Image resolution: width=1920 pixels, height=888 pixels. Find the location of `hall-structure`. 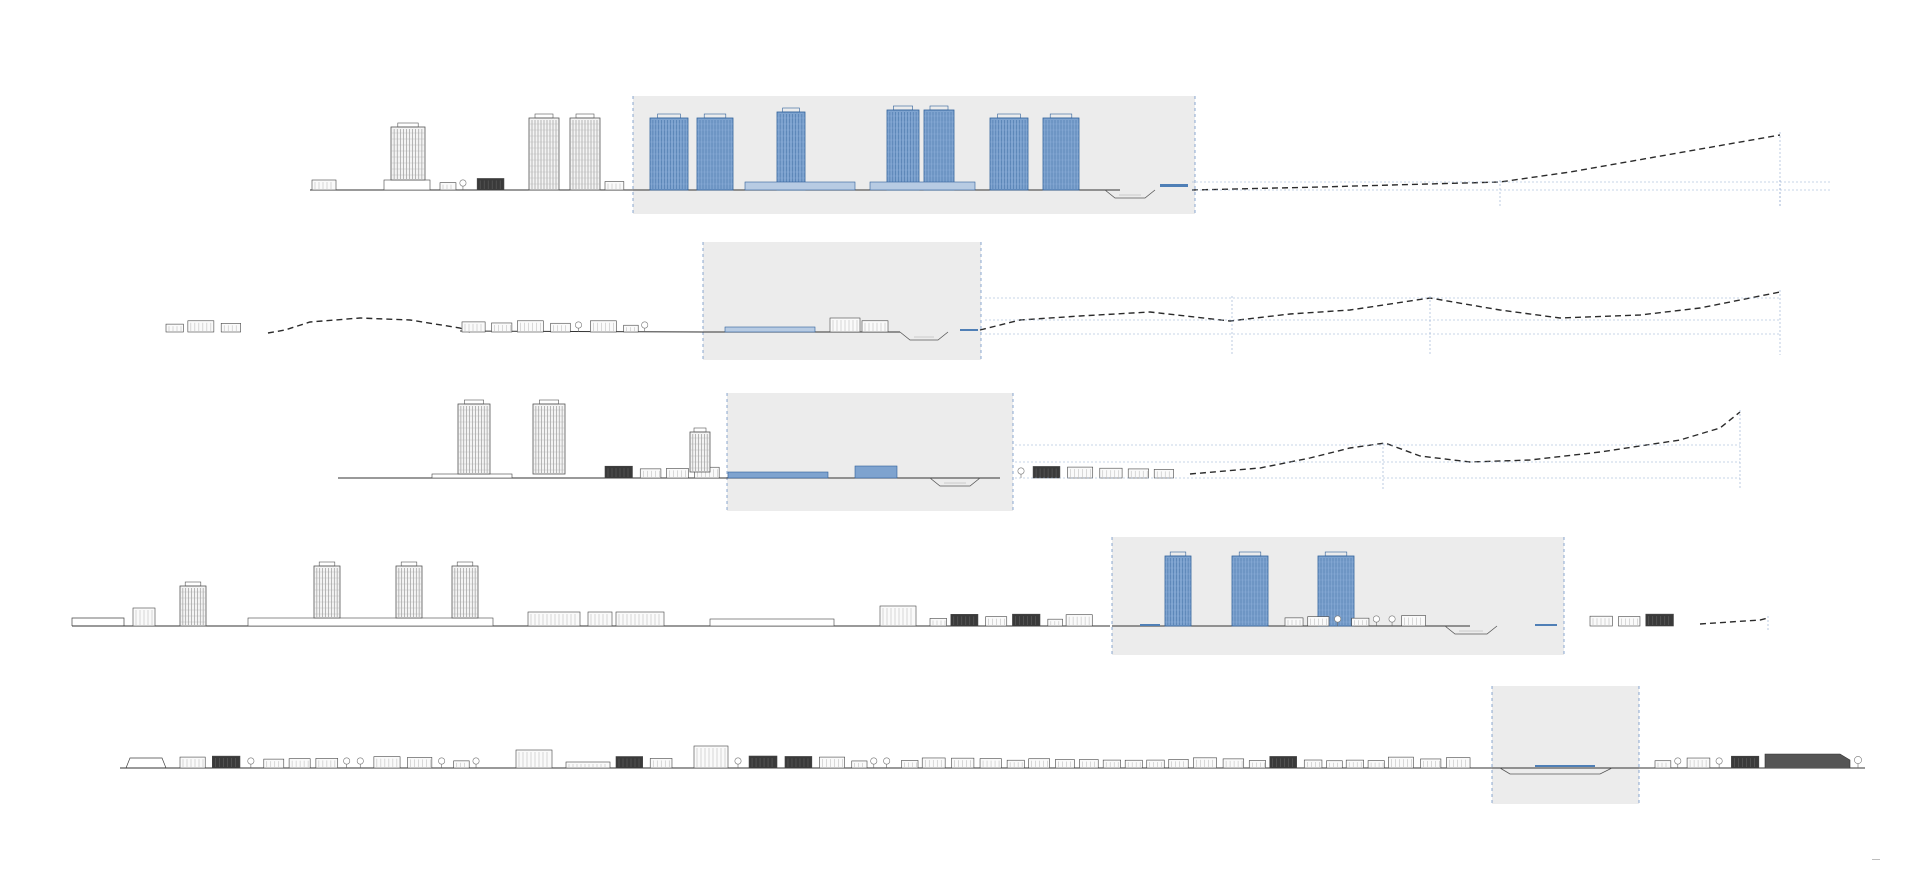

hall-structure is located at coordinates (146, 763).